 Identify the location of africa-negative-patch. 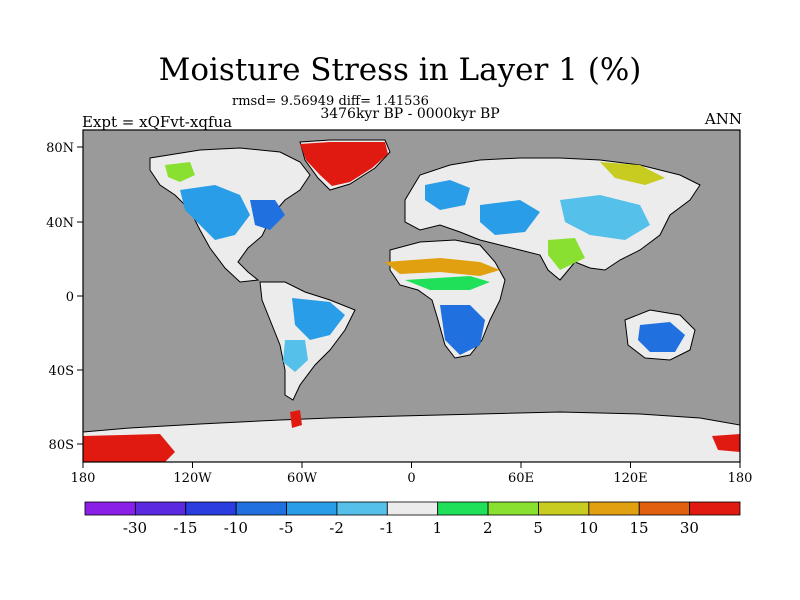
(462, 330).